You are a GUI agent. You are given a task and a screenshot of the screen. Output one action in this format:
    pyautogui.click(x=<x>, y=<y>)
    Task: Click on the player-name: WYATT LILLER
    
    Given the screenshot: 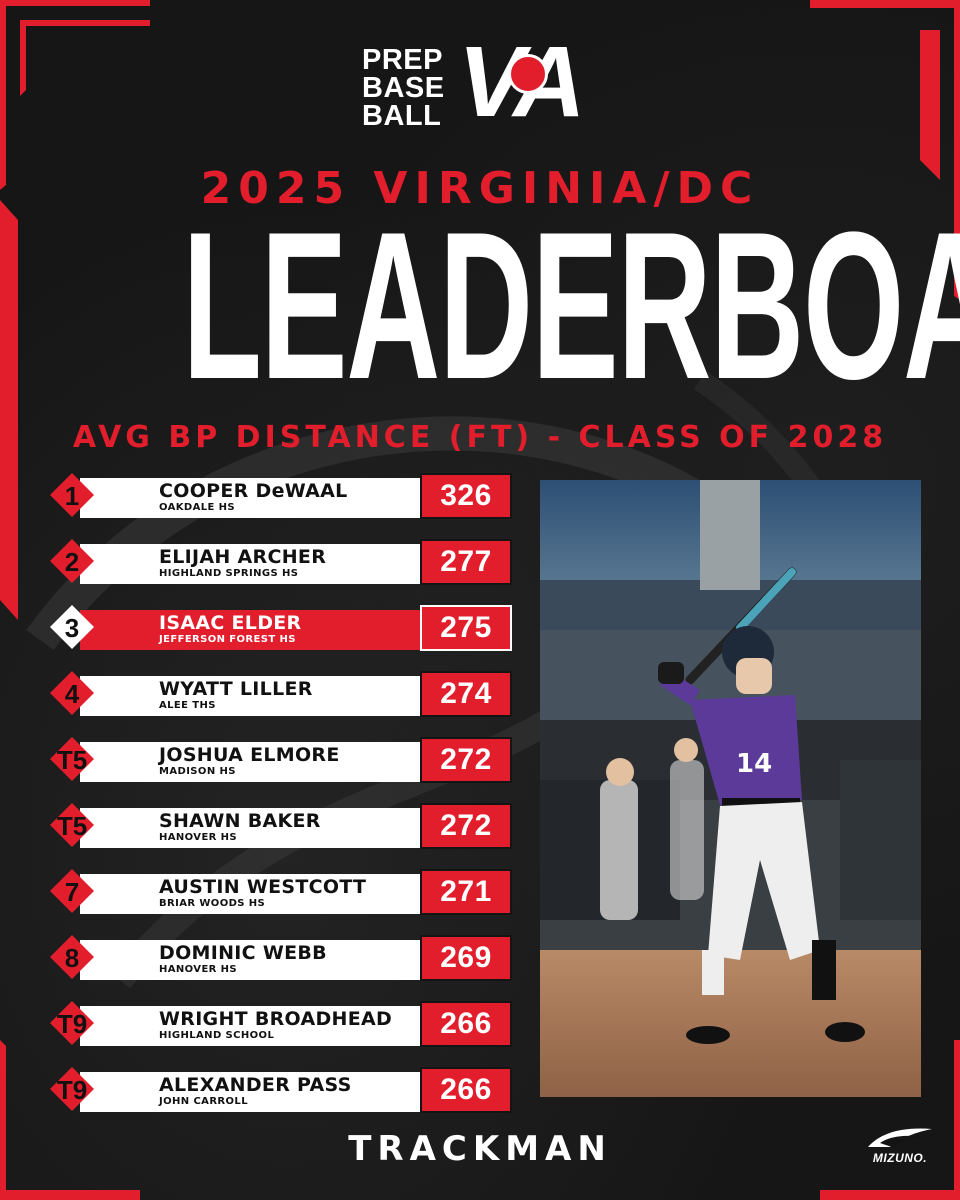 What is the action you would take?
    pyautogui.click(x=236, y=689)
    